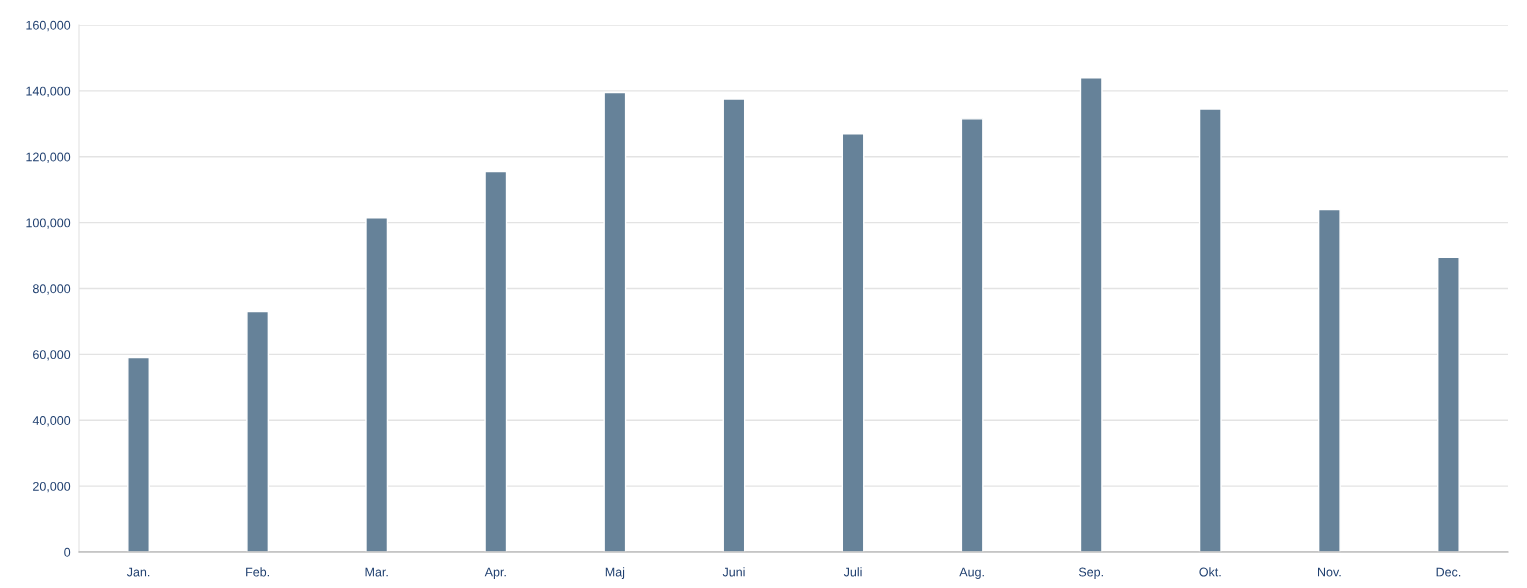 This screenshot has width=1527, height=588. Describe the element at coordinates (52, 487) in the screenshot. I see `y-tick-label: 20,000` at that location.